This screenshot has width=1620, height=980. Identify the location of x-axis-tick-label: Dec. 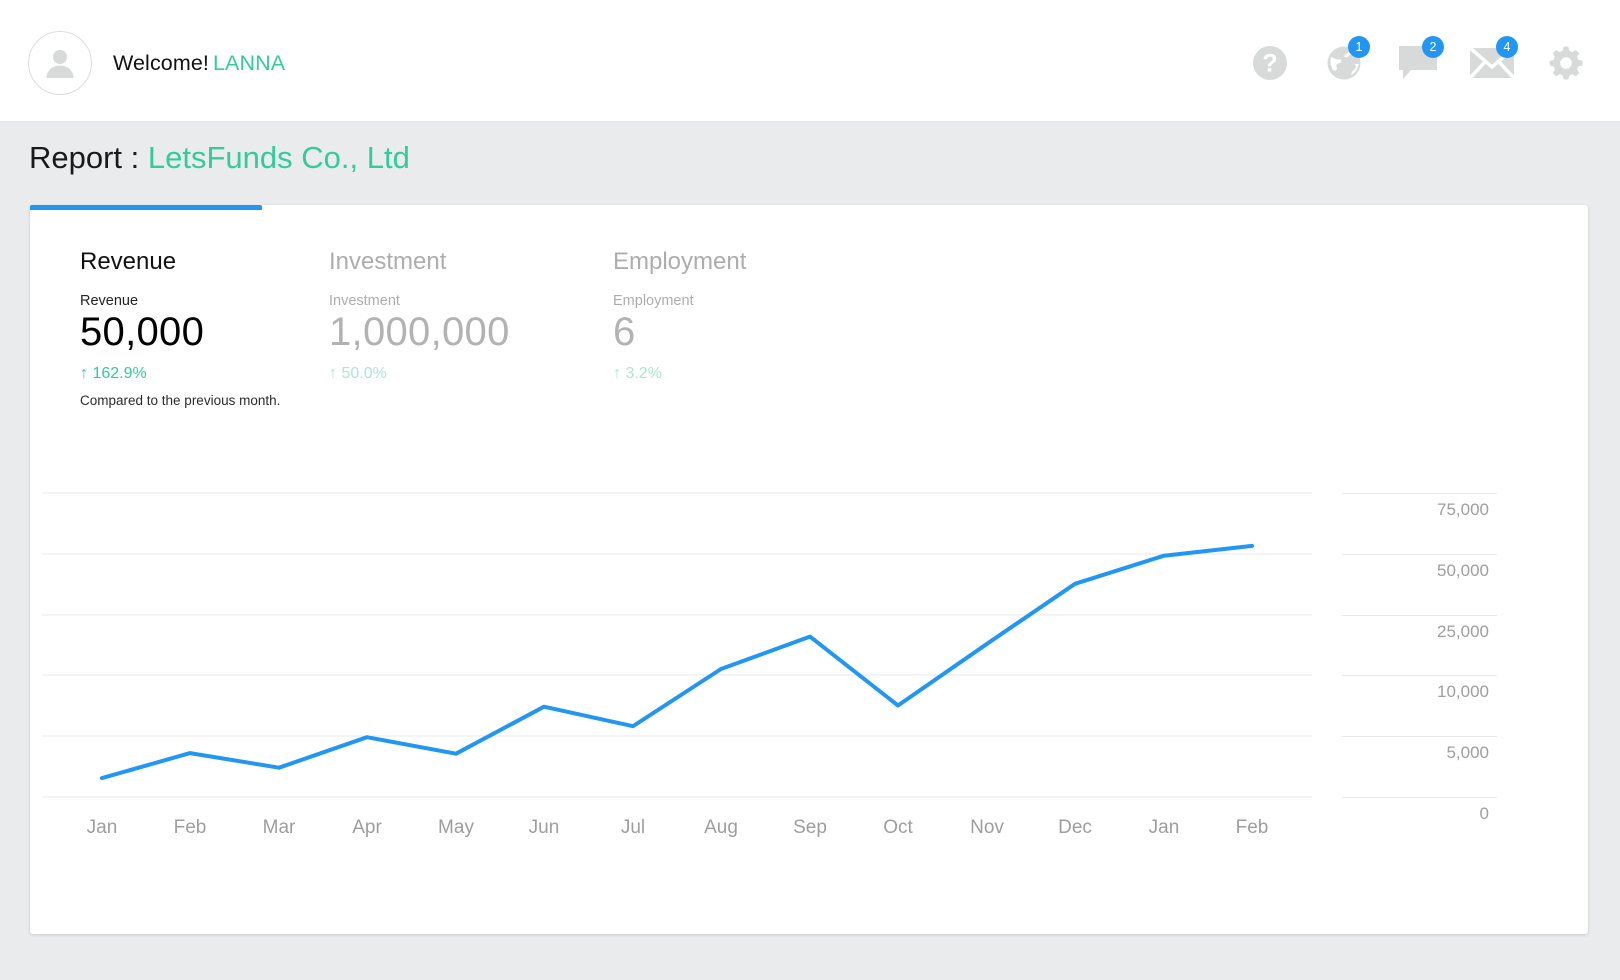
(1075, 827).